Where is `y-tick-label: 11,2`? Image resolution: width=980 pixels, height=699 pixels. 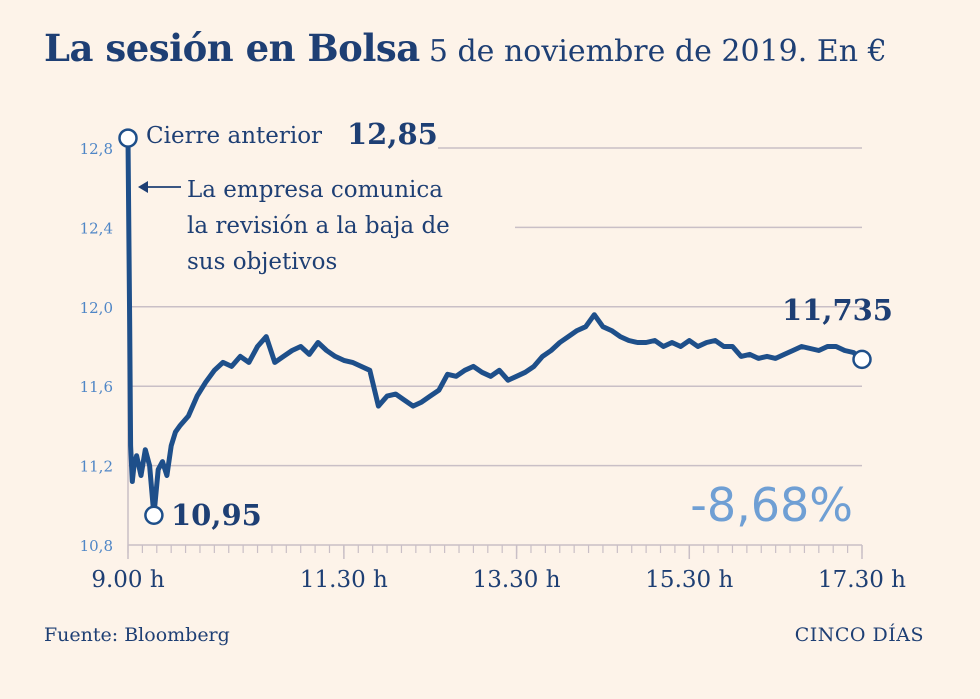
y-tick-label: 11,2 is located at coordinates (96, 467).